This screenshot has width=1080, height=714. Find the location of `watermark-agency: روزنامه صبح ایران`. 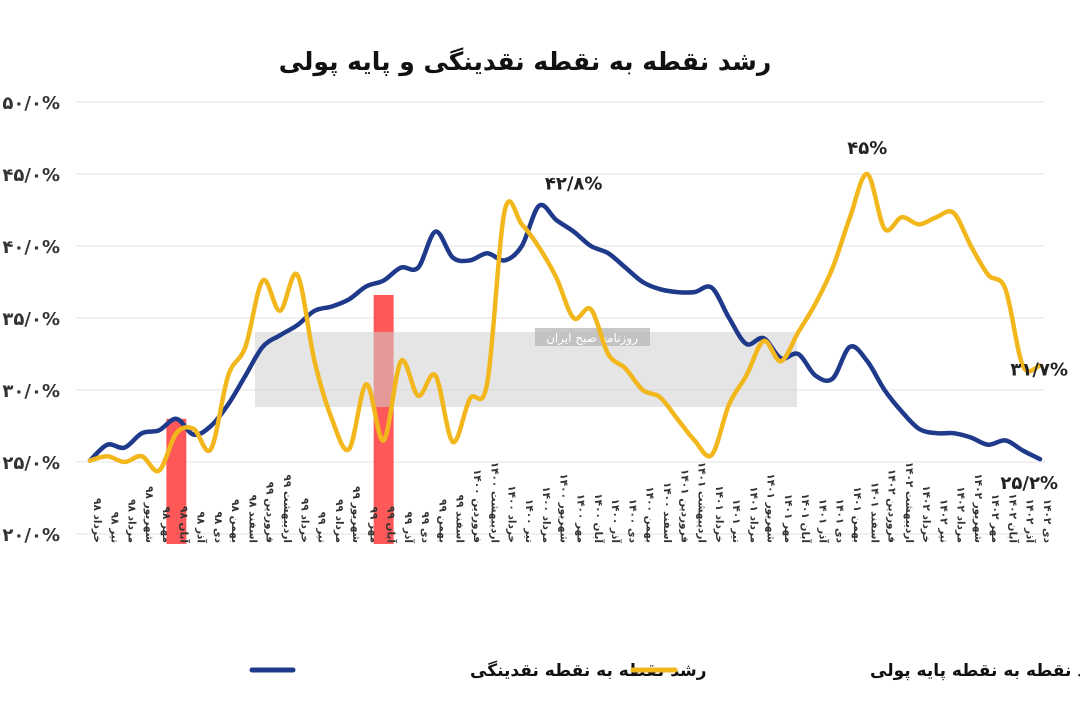

watermark-agency: روزنامه صبح ایران is located at coordinates (592, 338).